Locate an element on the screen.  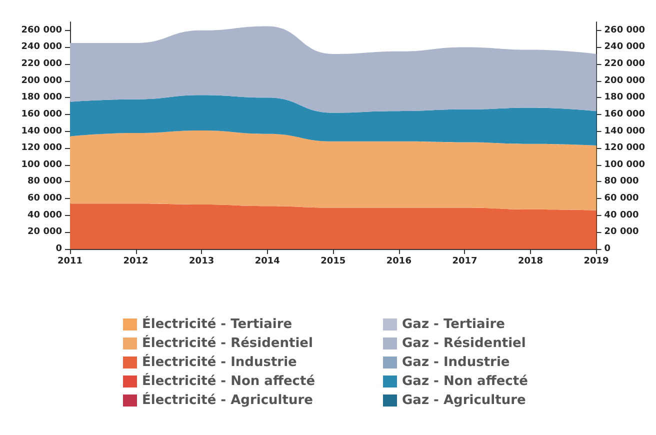
legend-label: Gaz - Non affecté is located at coordinates (465, 381).